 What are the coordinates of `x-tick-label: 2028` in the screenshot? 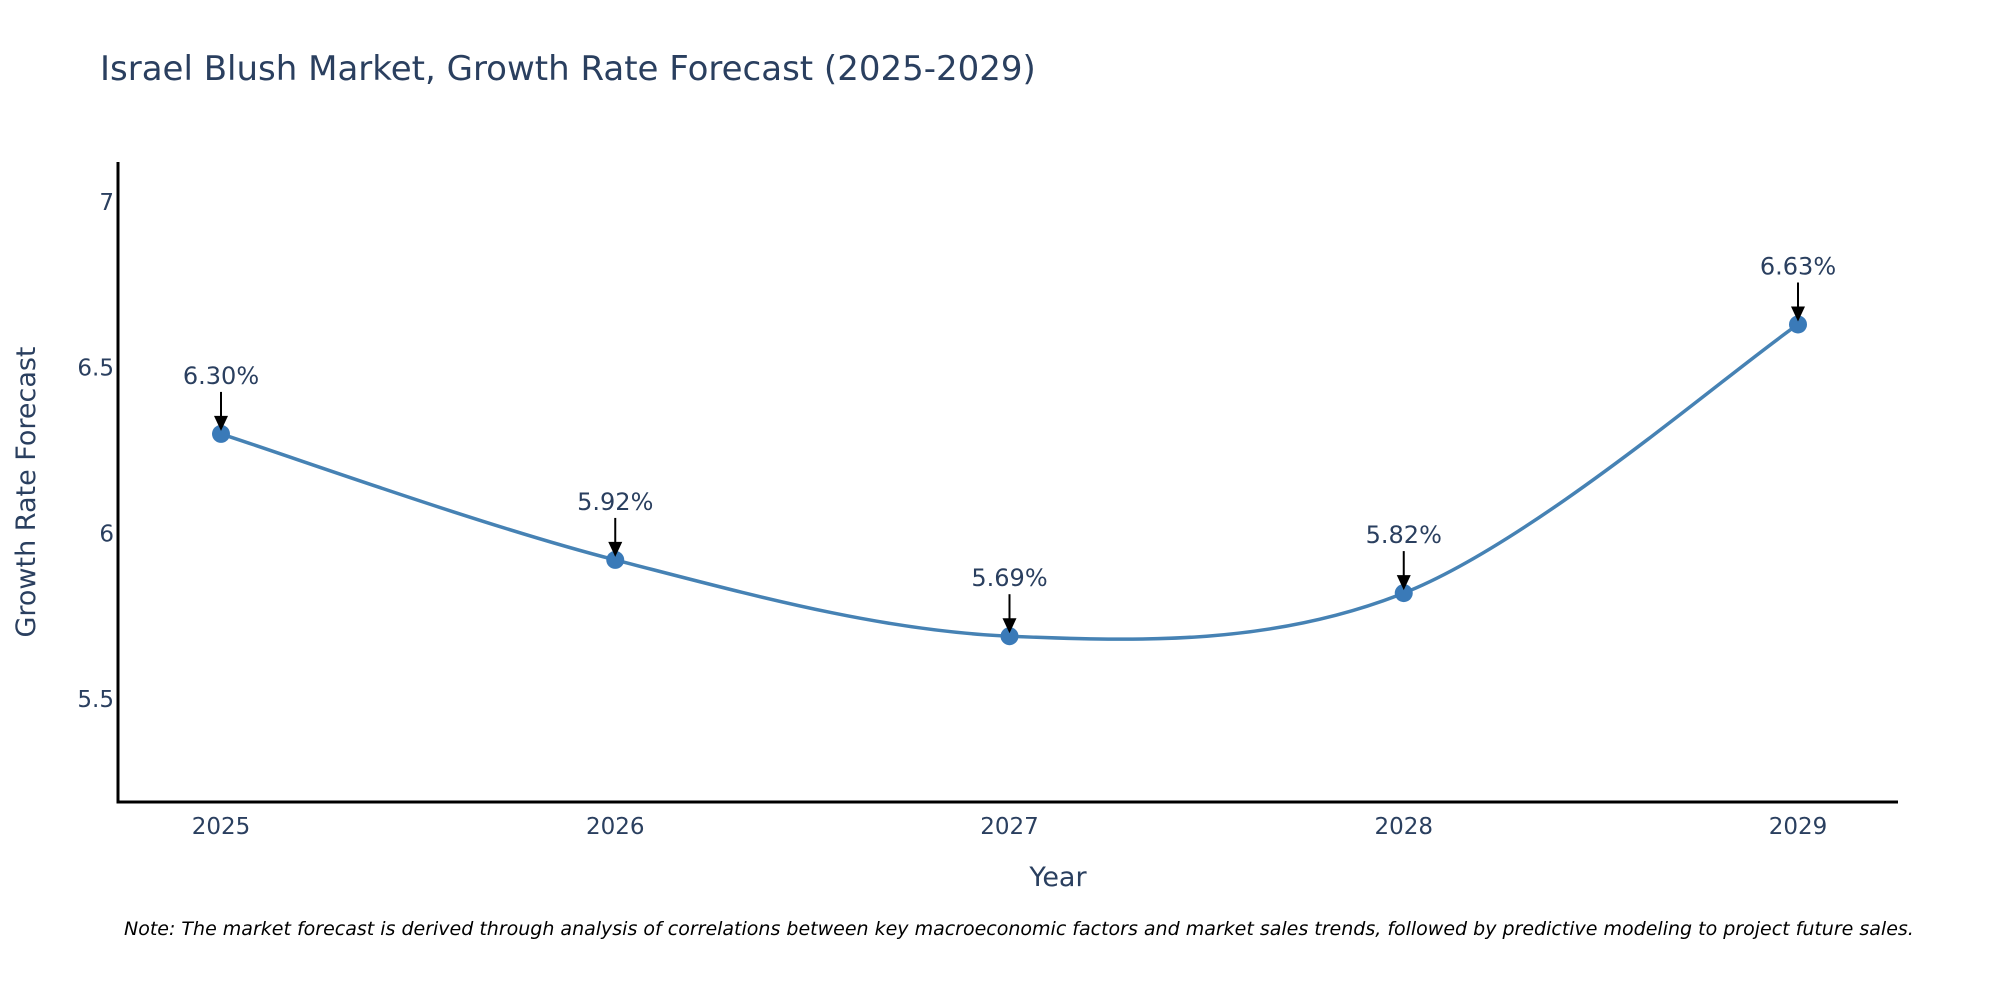 It's located at (1403, 827).